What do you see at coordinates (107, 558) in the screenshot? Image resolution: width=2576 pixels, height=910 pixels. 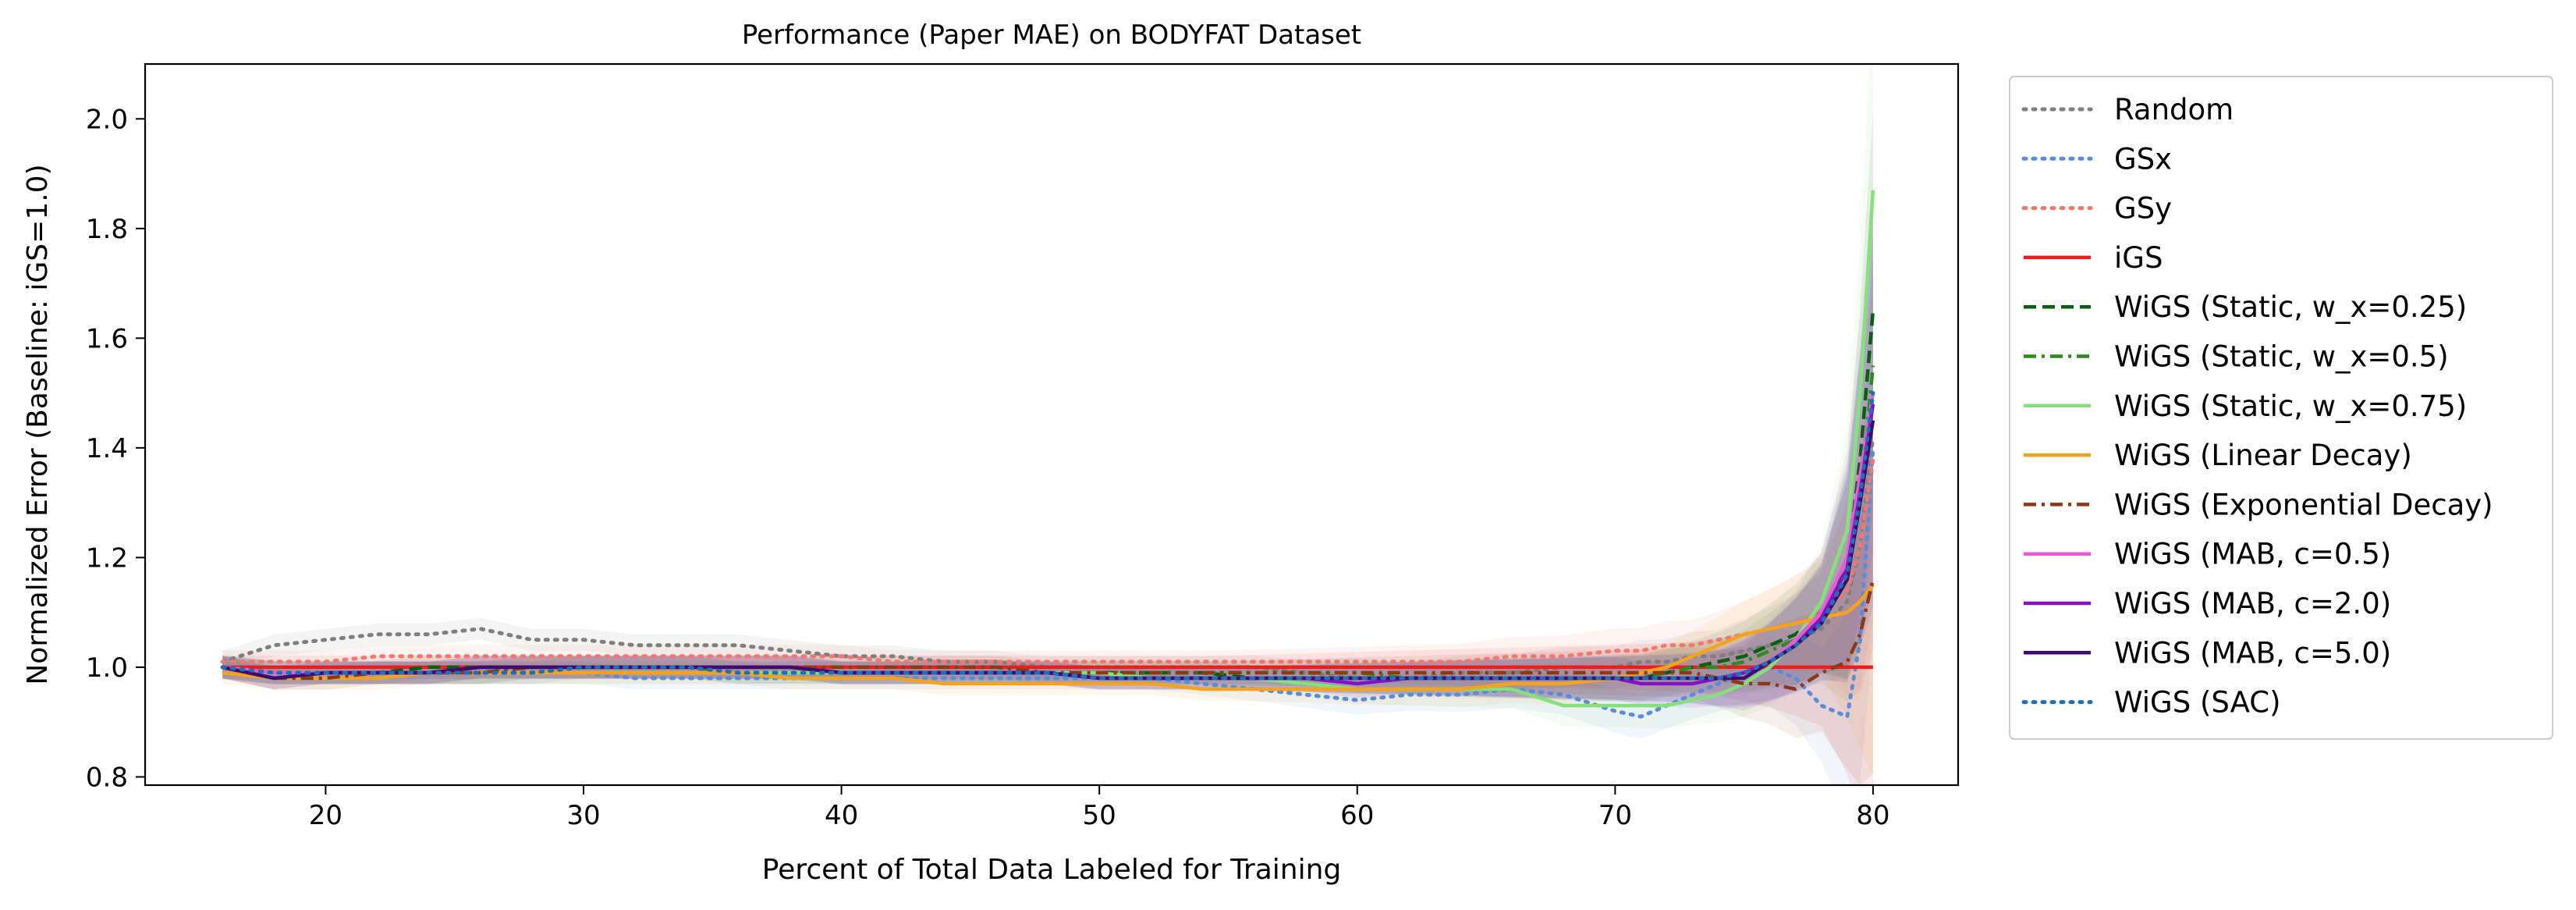 I see `y-tick-label: 1.2` at bounding box center [107, 558].